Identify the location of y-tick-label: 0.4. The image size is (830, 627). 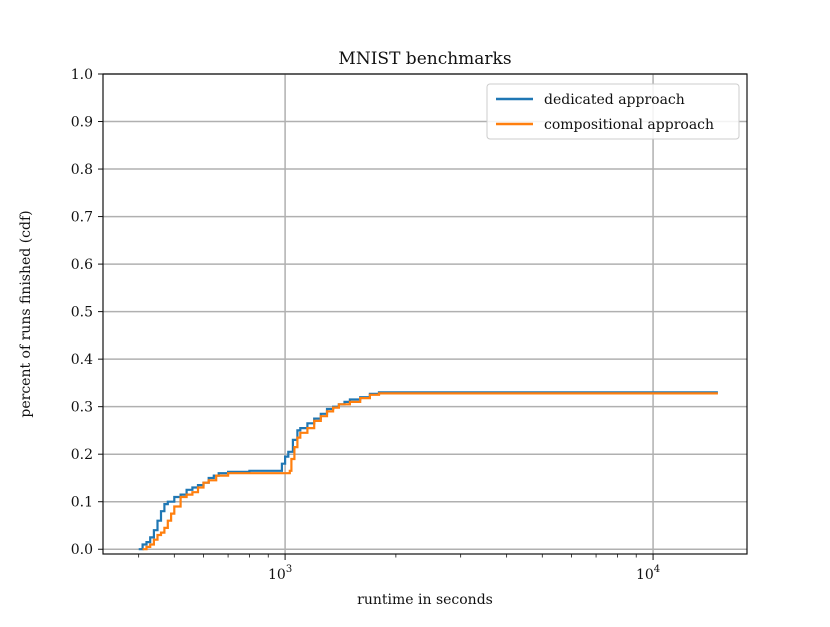
(82, 360).